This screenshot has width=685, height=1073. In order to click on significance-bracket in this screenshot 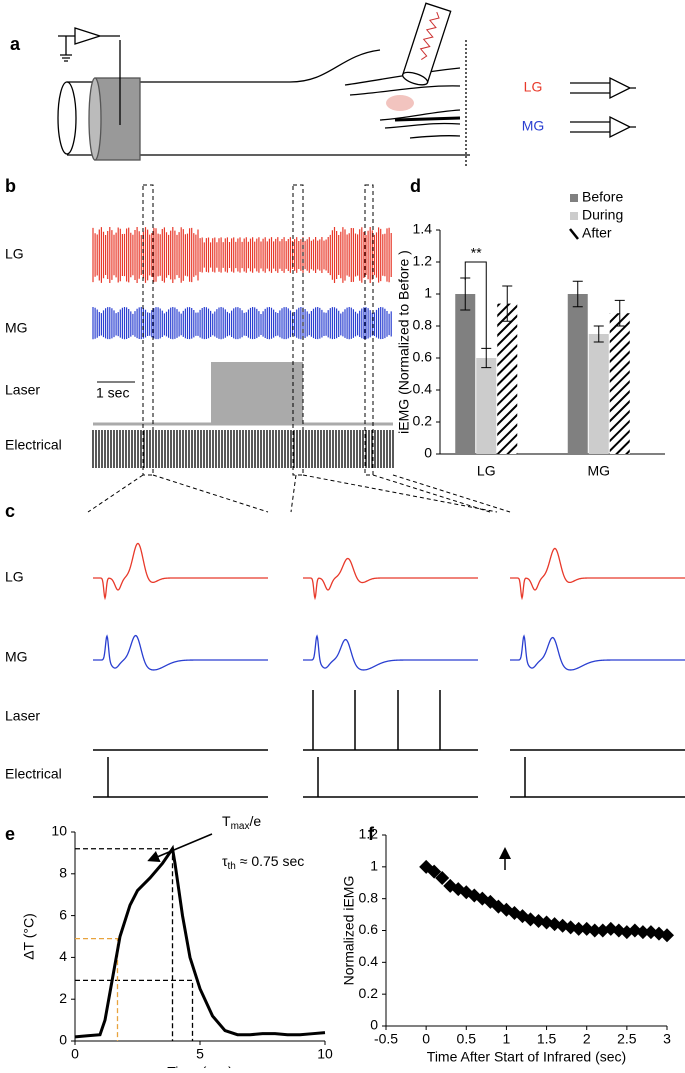, I will do `click(475, 305)`.